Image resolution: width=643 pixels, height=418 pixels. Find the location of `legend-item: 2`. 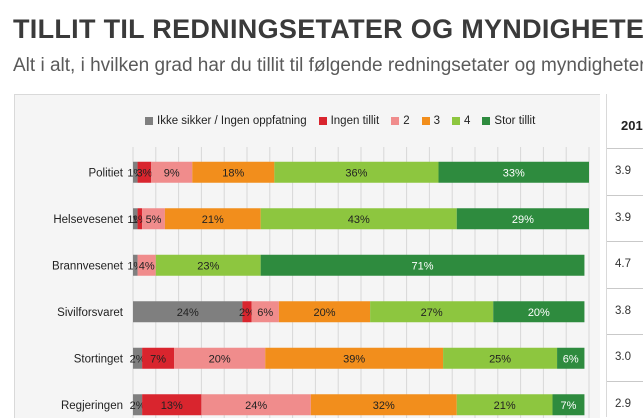

legend-item: 2 is located at coordinates (400, 121).